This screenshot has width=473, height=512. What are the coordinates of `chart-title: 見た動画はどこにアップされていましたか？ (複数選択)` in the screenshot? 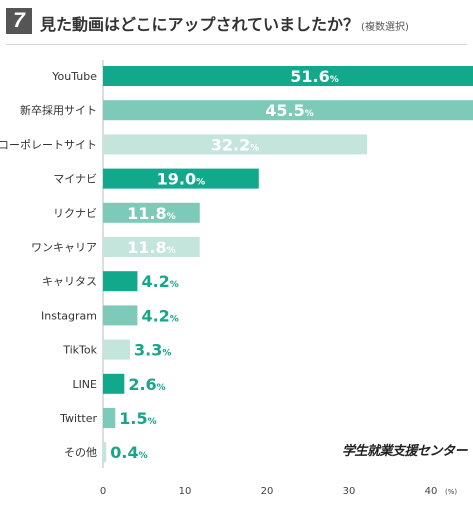 It's located at (224, 23).